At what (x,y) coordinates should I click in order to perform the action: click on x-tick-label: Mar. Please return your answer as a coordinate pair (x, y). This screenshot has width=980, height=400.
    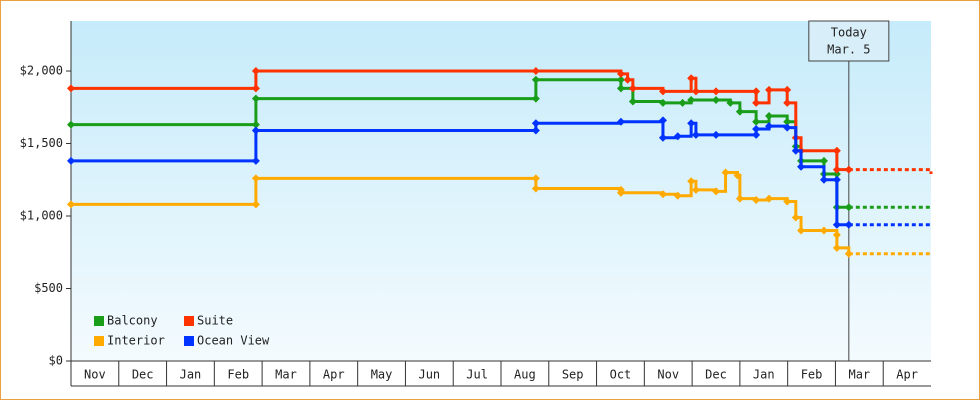
    Looking at the image, I should click on (286, 375).